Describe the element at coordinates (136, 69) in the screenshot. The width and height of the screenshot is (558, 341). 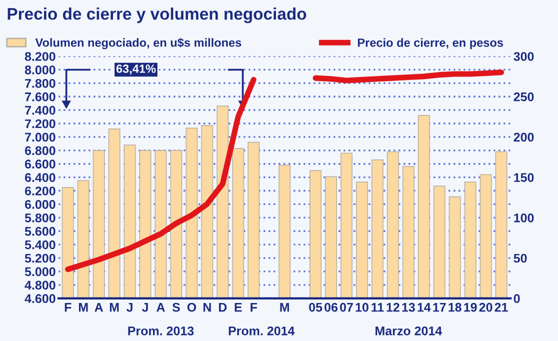
I see `annotation: 63,41%` at that location.